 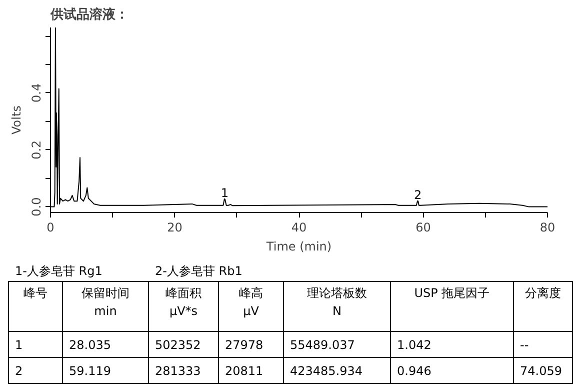 I want to click on x-tick-label: 80, so click(x=548, y=227).